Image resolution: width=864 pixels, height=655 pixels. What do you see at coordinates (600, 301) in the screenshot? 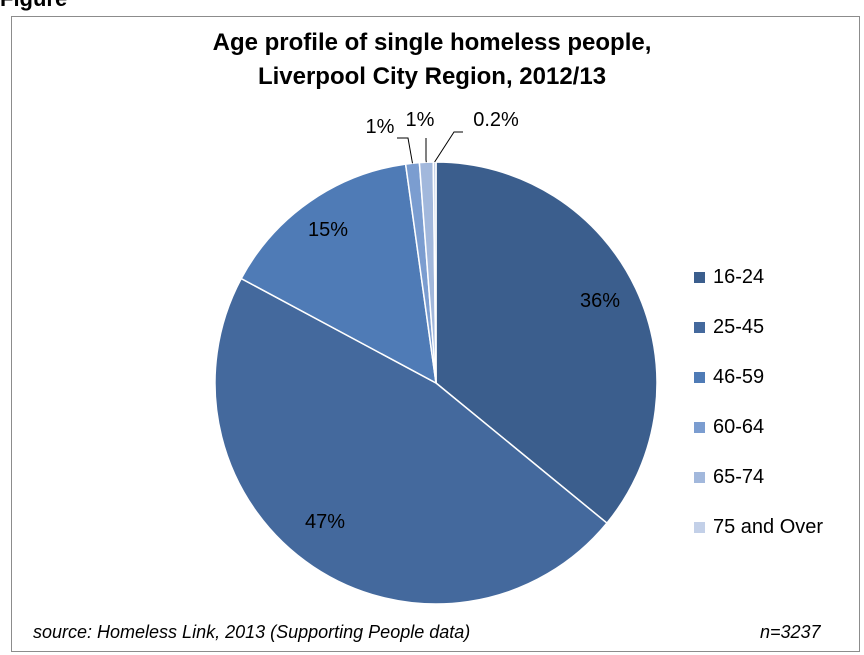
I see `data-label-16-24: 36%` at bounding box center [600, 301].